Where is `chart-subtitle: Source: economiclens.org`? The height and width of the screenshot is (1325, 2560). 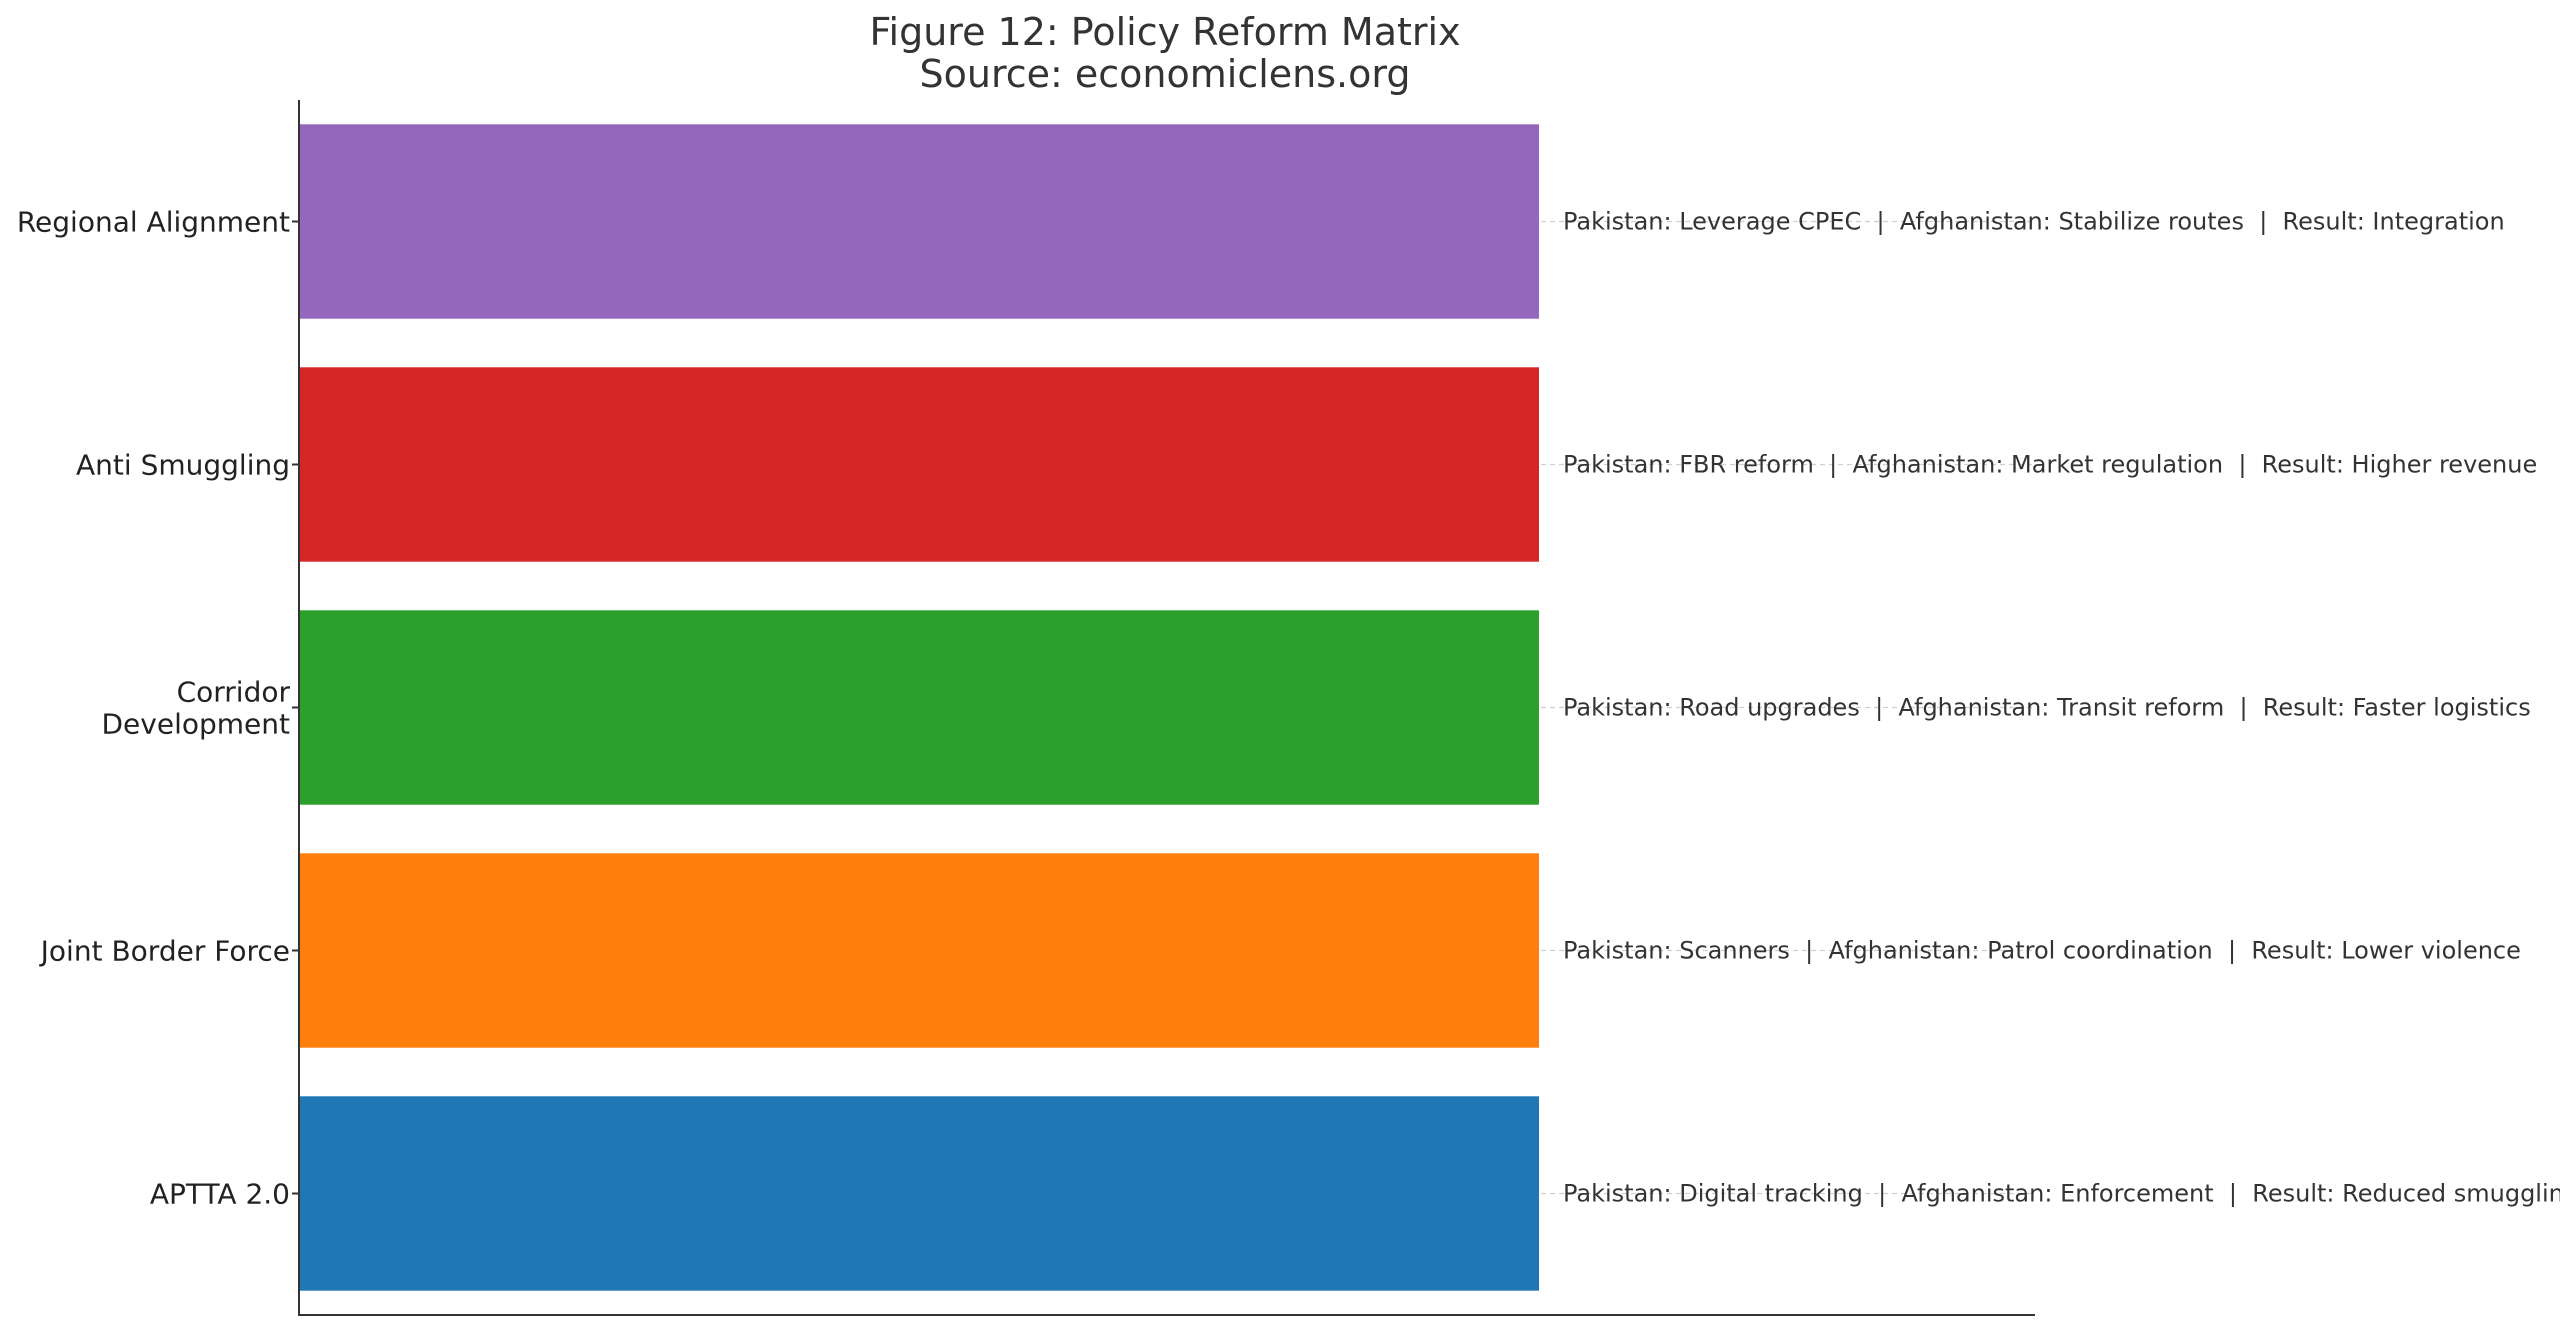 chart-subtitle: Source: economiclens.org is located at coordinates (1165, 74).